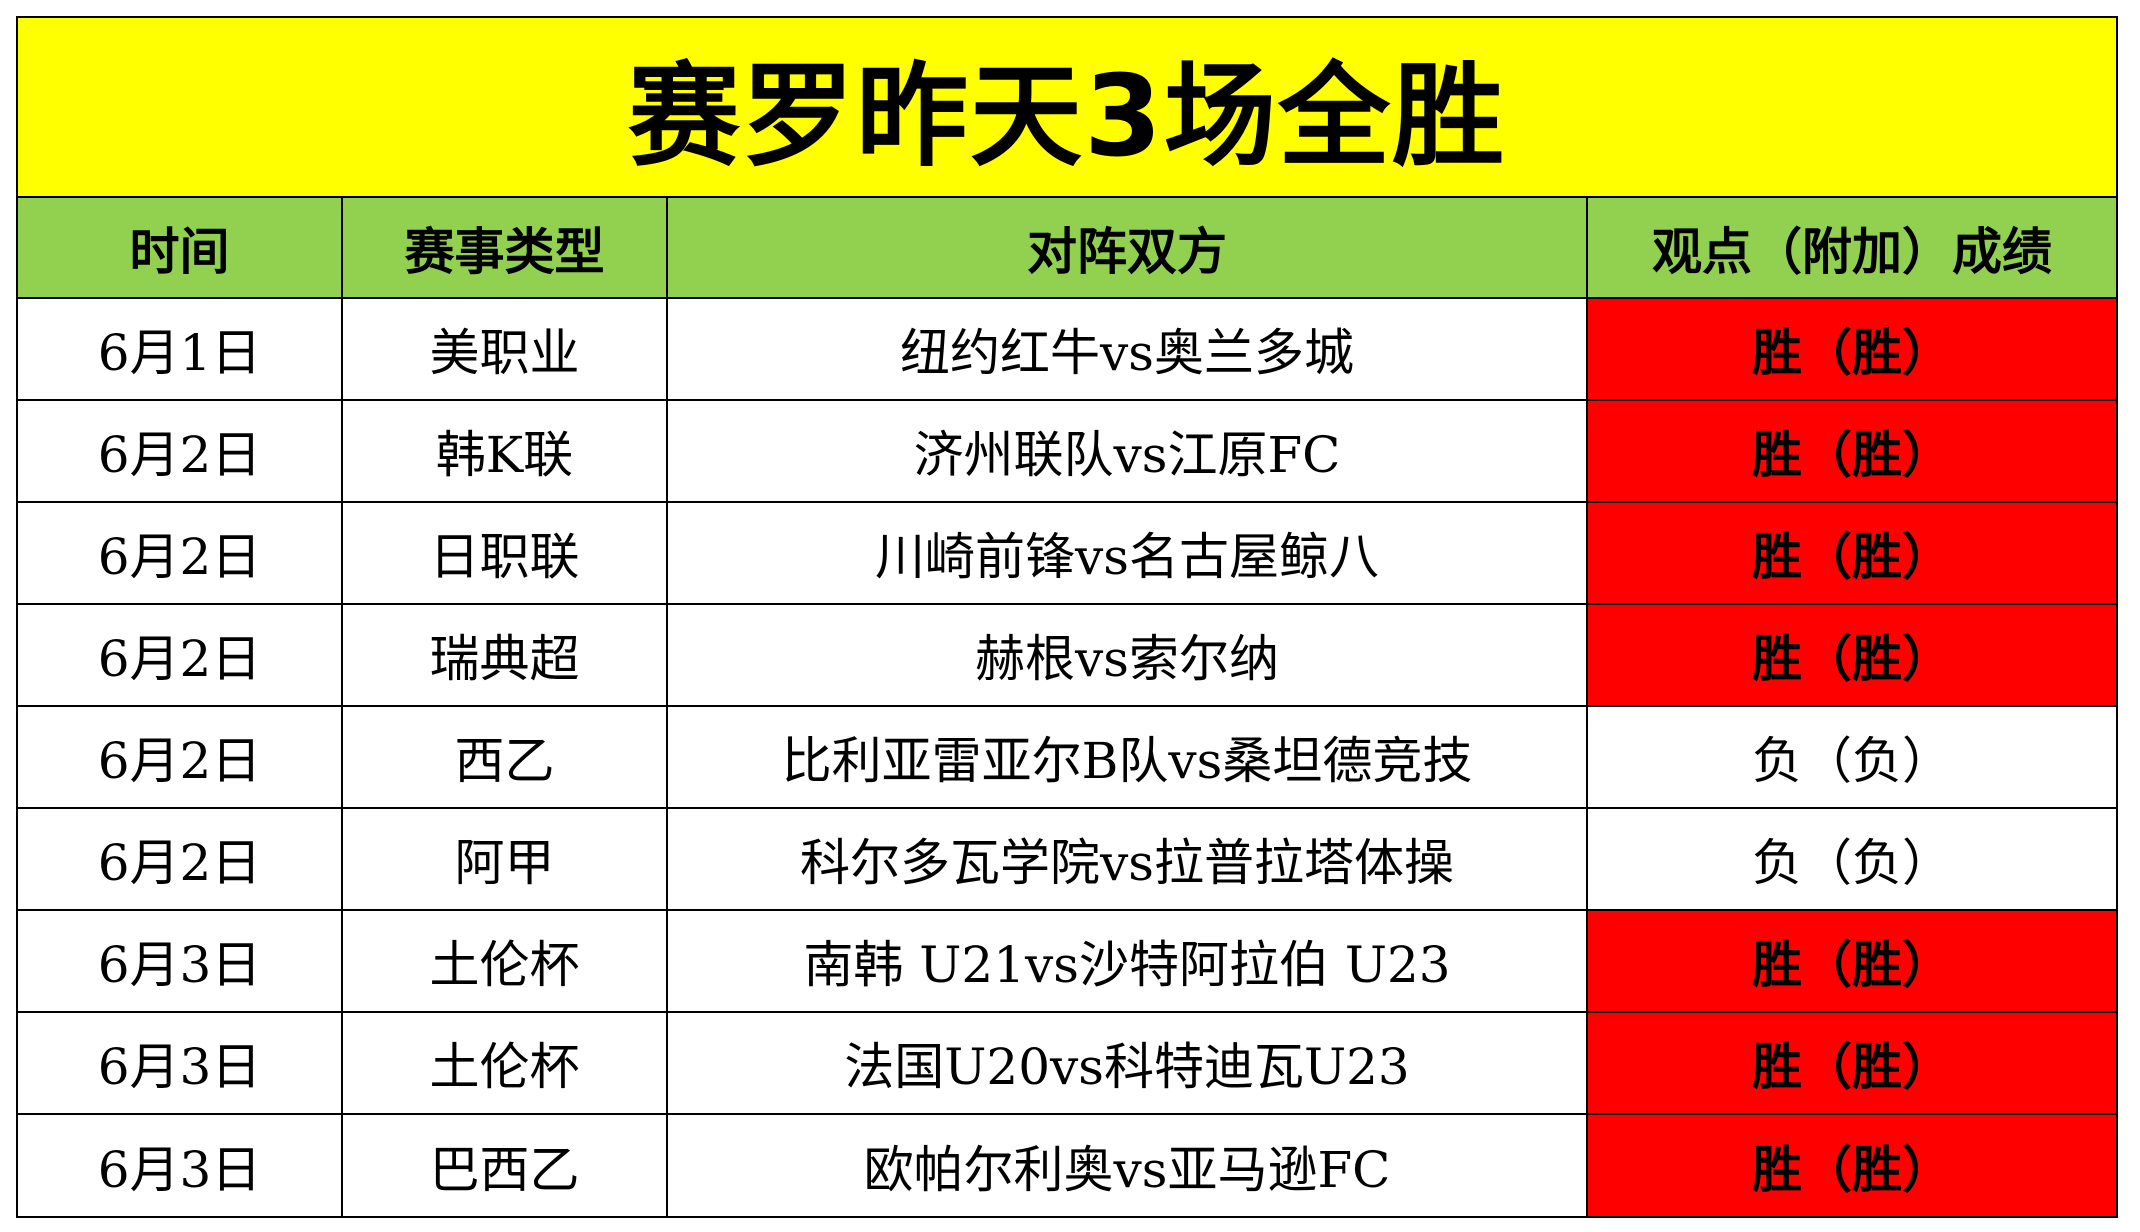 The width and height of the screenshot is (2140, 1232). I want to click on header-time: 时间, so click(180, 248).